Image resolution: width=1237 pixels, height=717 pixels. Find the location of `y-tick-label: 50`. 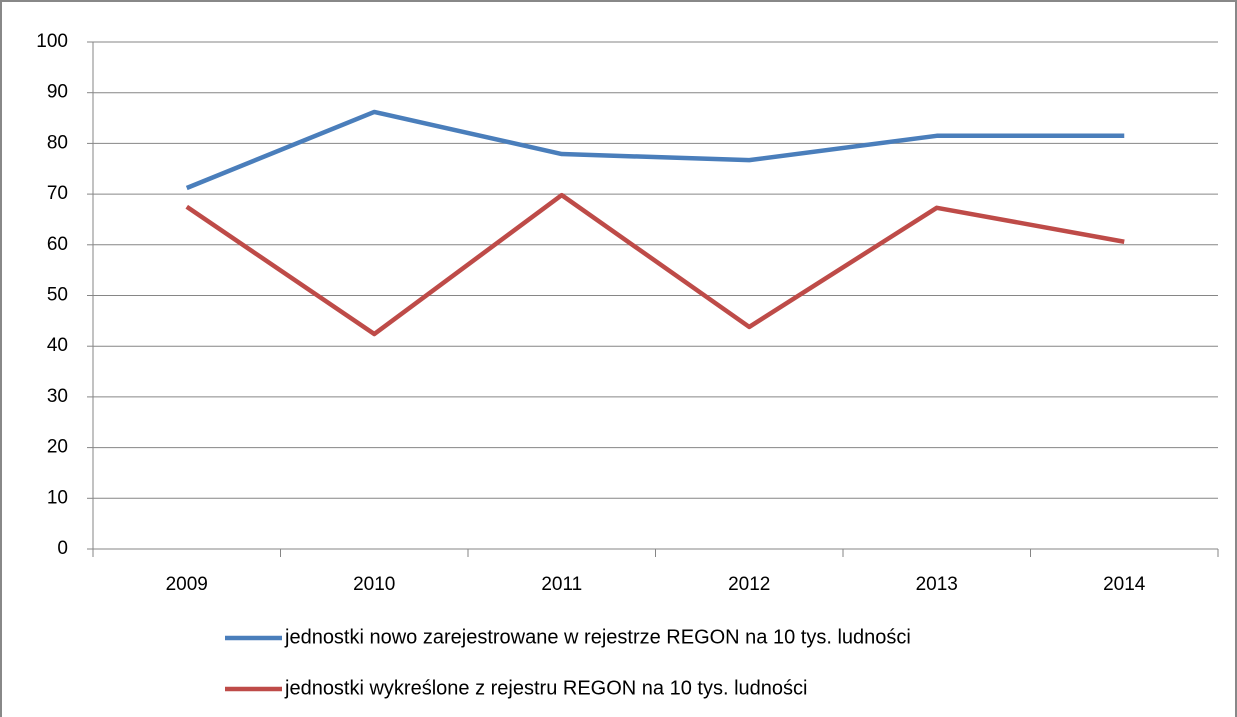

y-tick-label: 50 is located at coordinates (57, 295).